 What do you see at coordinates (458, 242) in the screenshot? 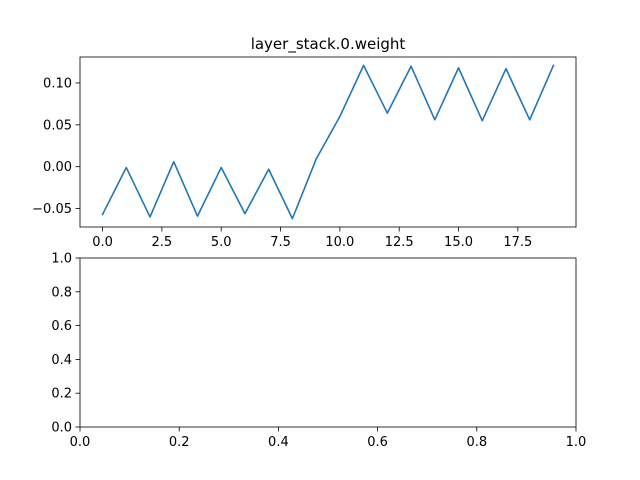
I see `top-x-tick-label-6: 15.0` at bounding box center [458, 242].